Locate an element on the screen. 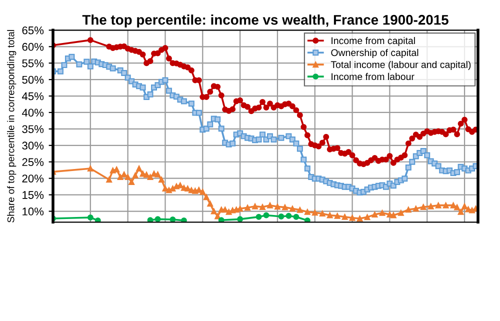 The height and width of the screenshot is (321, 500). y-tick-label: 25% is located at coordinates (33, 162).